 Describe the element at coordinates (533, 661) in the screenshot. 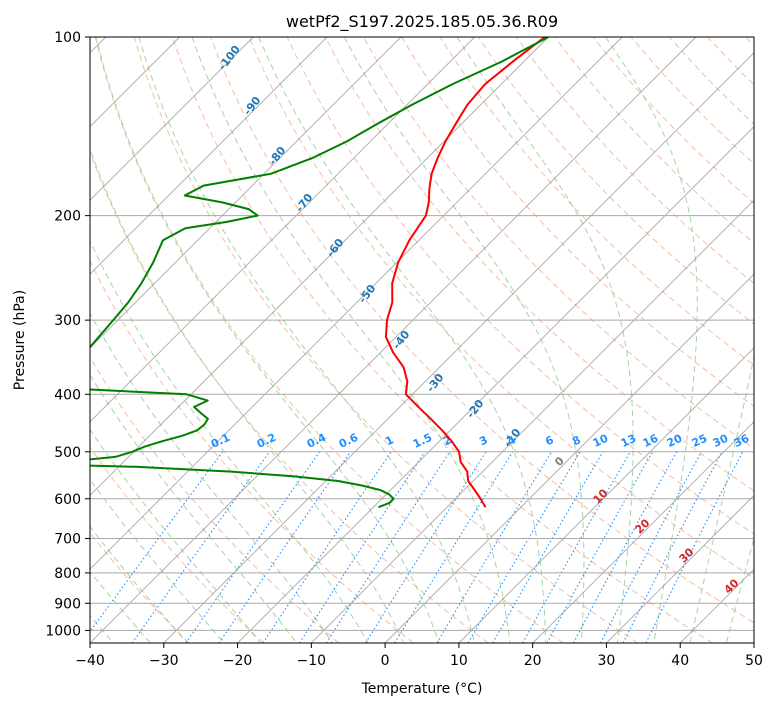

I see `x-tick-label: 20` at that location.